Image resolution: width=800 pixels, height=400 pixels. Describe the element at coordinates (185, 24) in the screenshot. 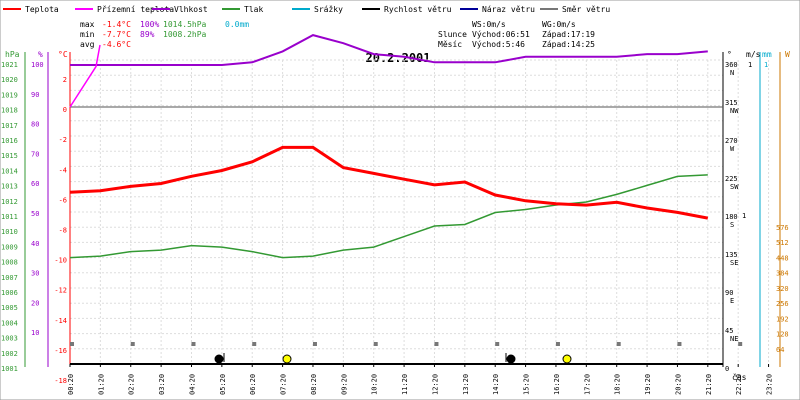

I see `stats-max-press: 1014.5hPa` at that location.